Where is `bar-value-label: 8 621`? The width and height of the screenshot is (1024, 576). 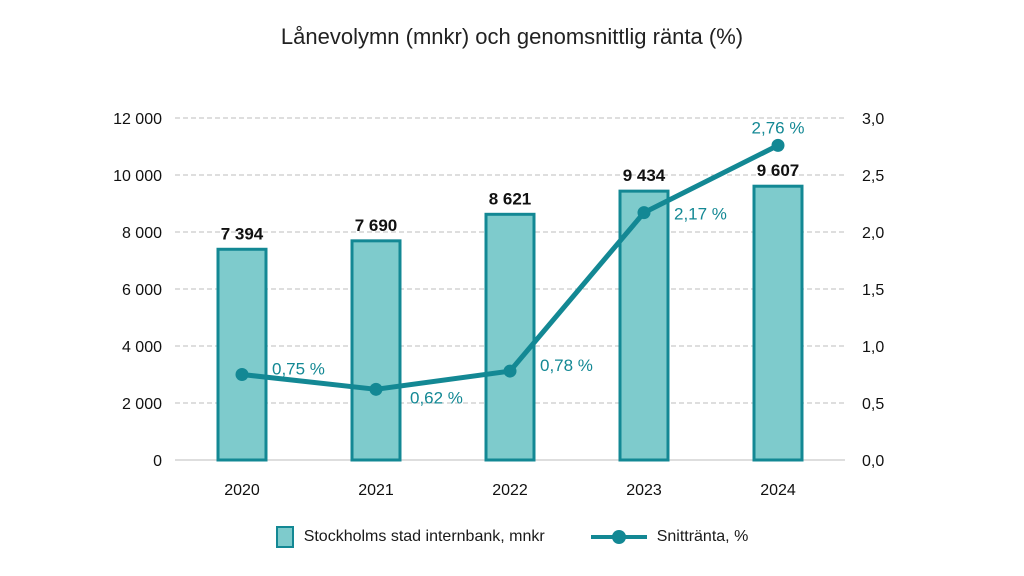
bar-value-label: 8 621 is located at coordinates (510, 198).